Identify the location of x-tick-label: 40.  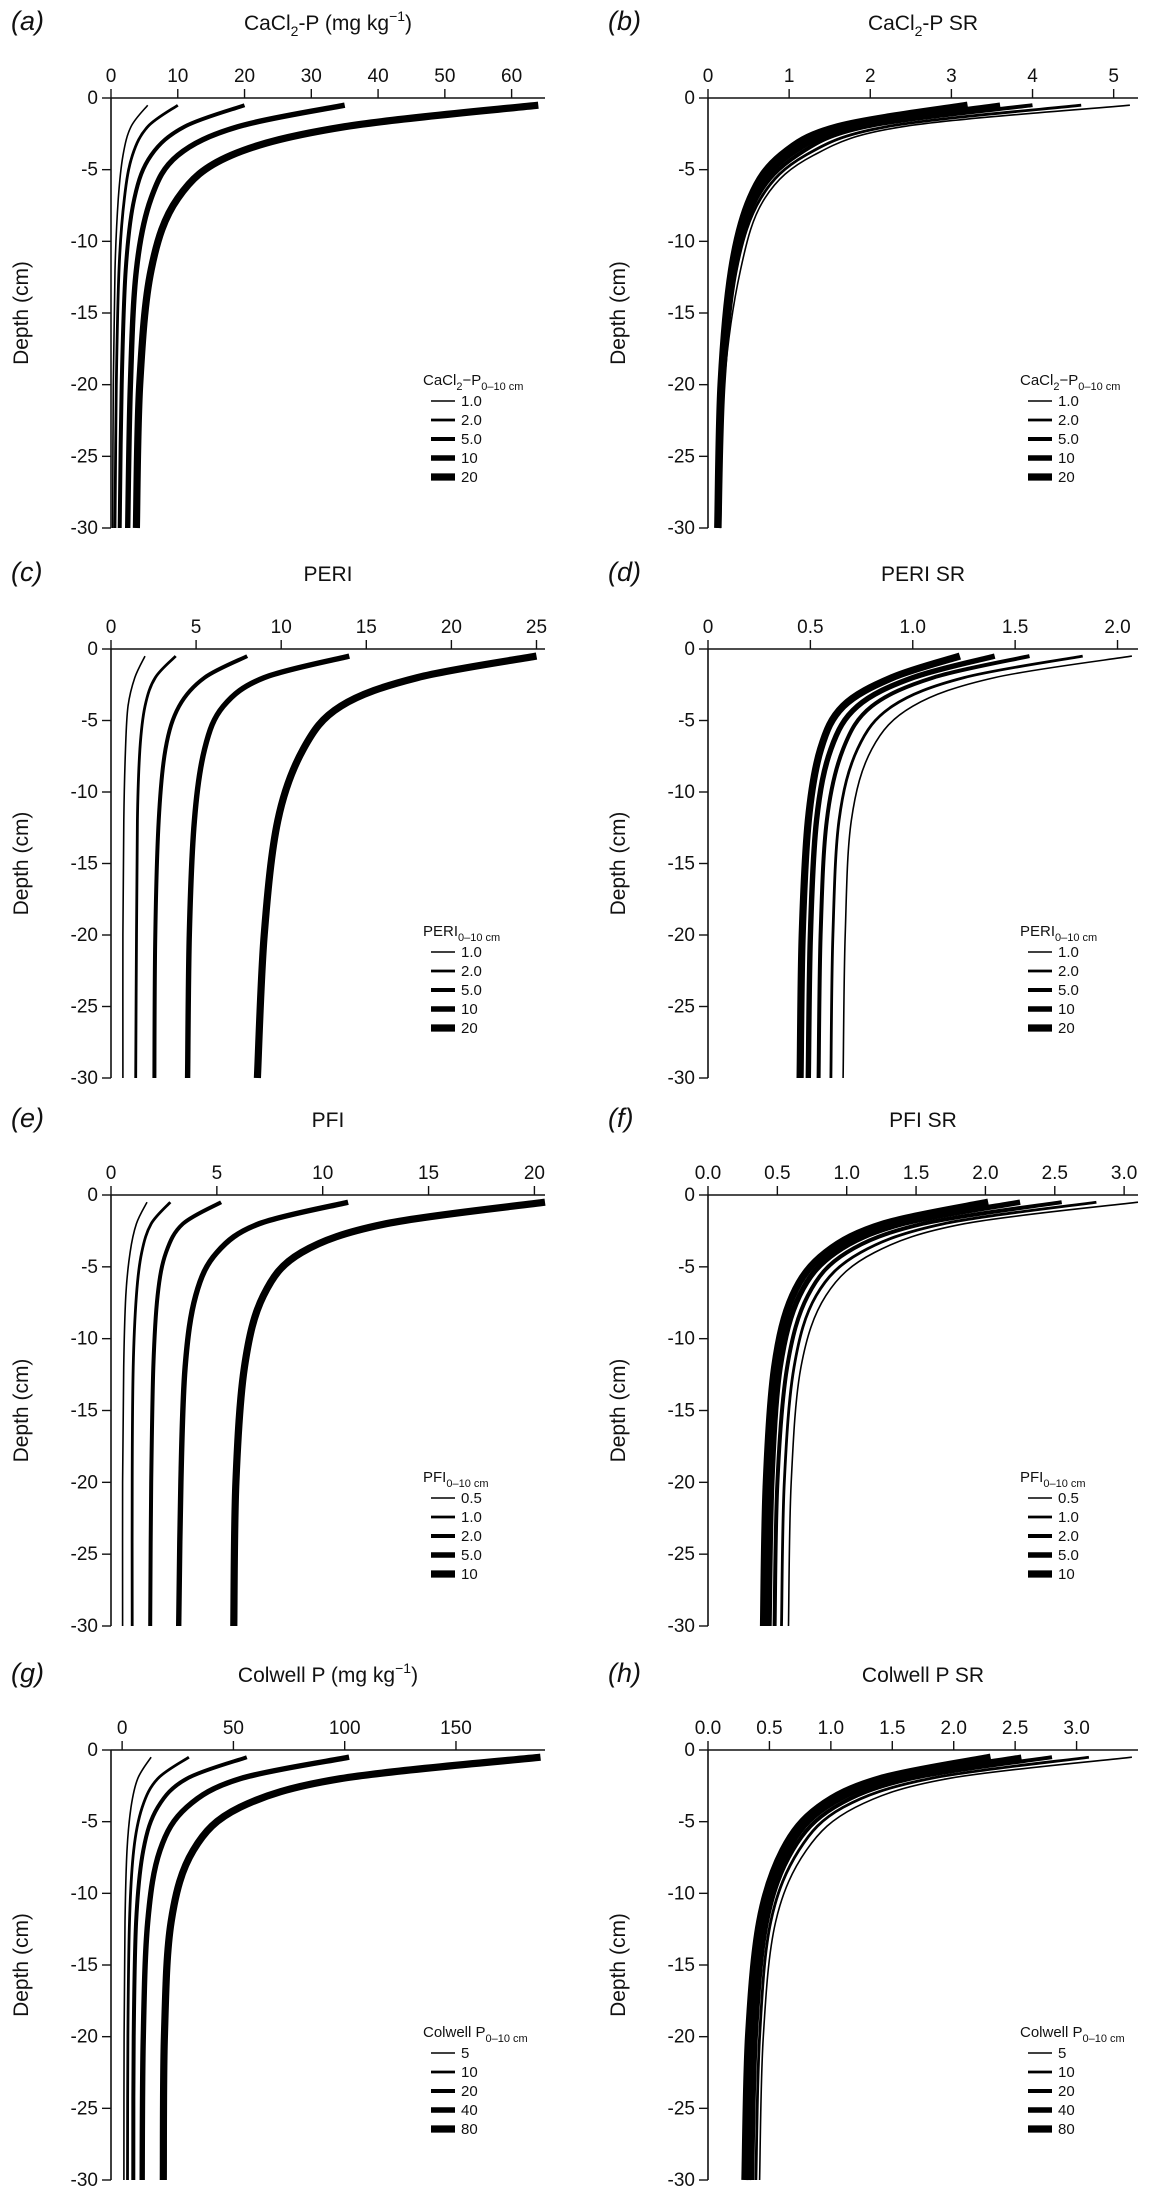
(378, 76).